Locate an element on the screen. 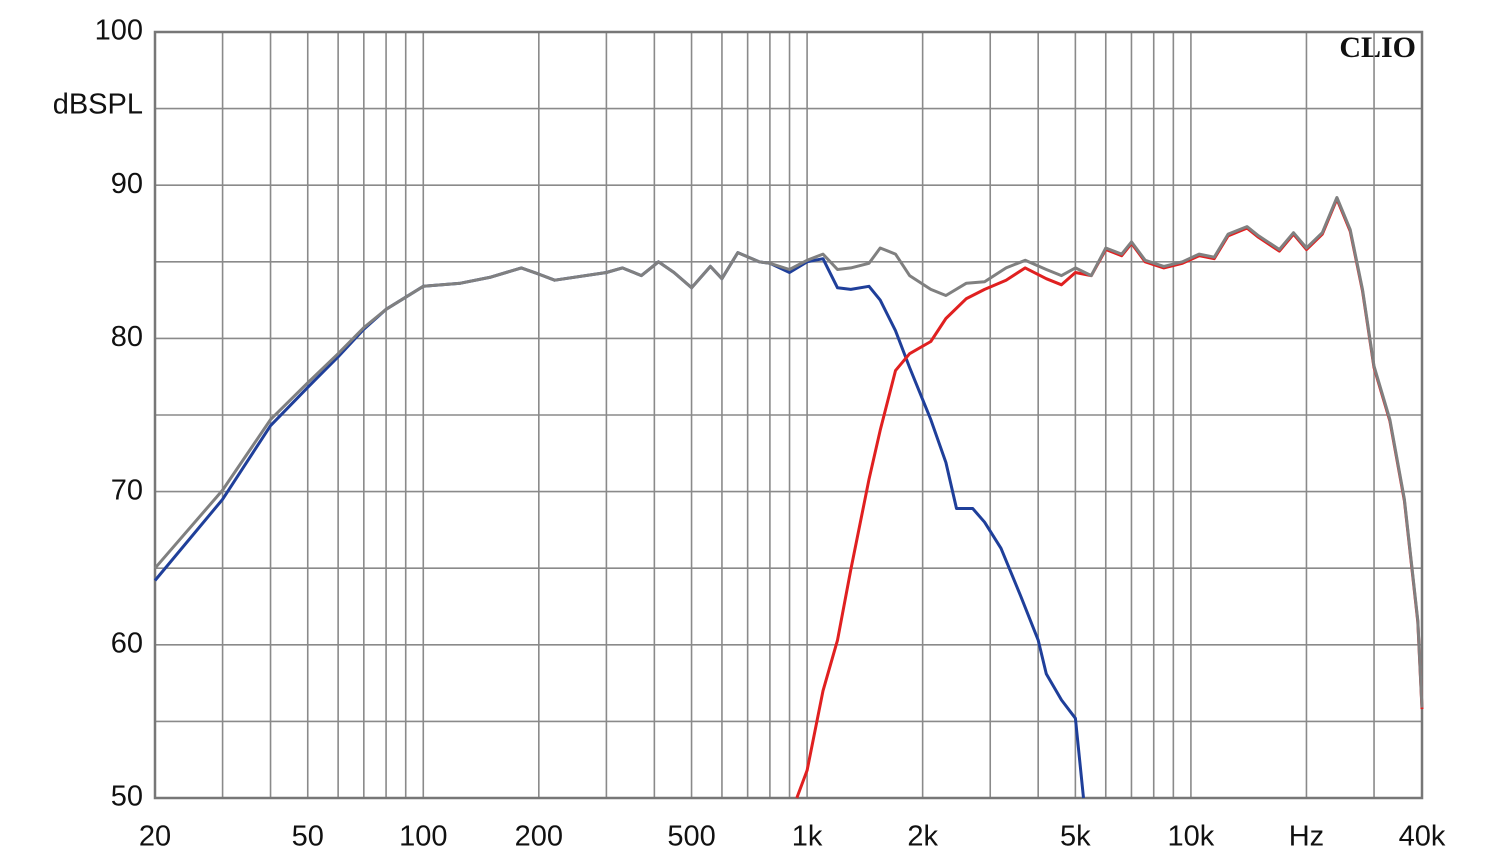 The image size is (1500, 864). x-tick-label: 50 is located at coordinates (308, 837).